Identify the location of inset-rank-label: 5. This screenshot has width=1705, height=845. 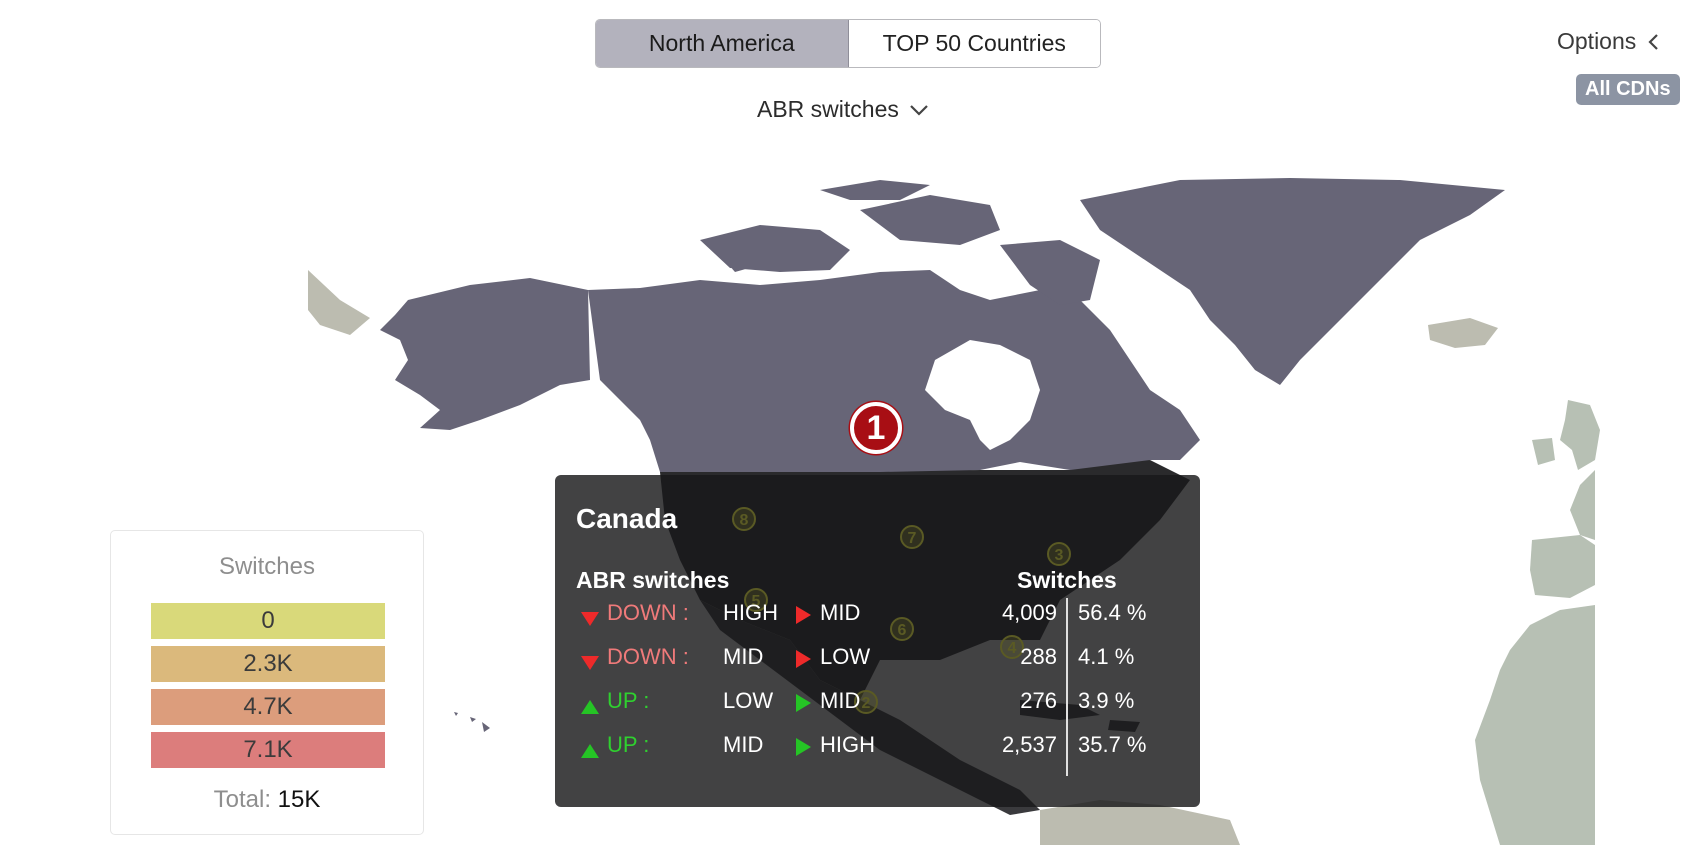
(756, 601).